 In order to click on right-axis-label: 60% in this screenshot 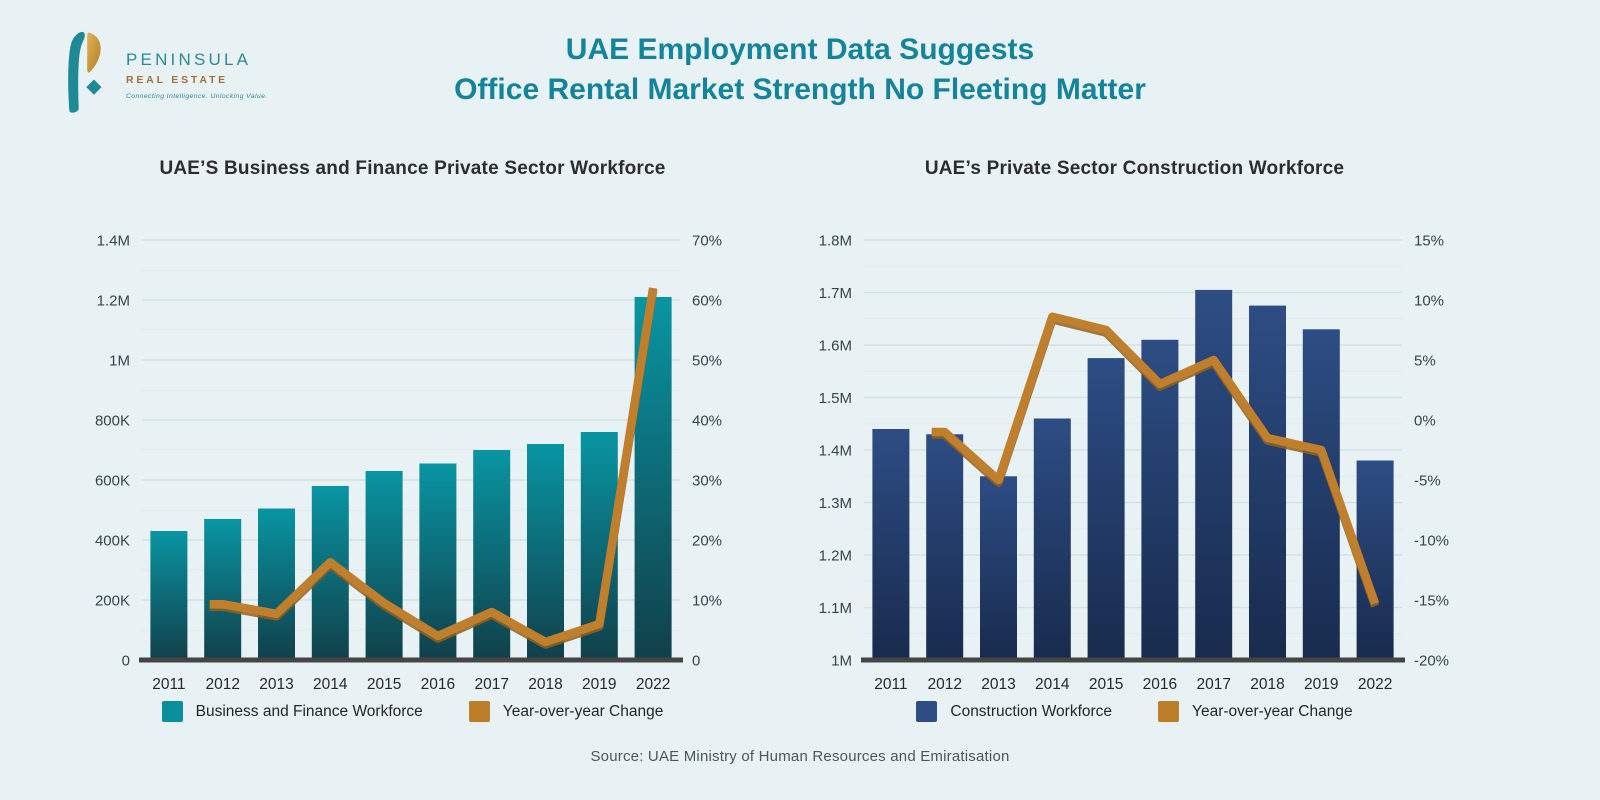, I will do `click(707, 301)`.